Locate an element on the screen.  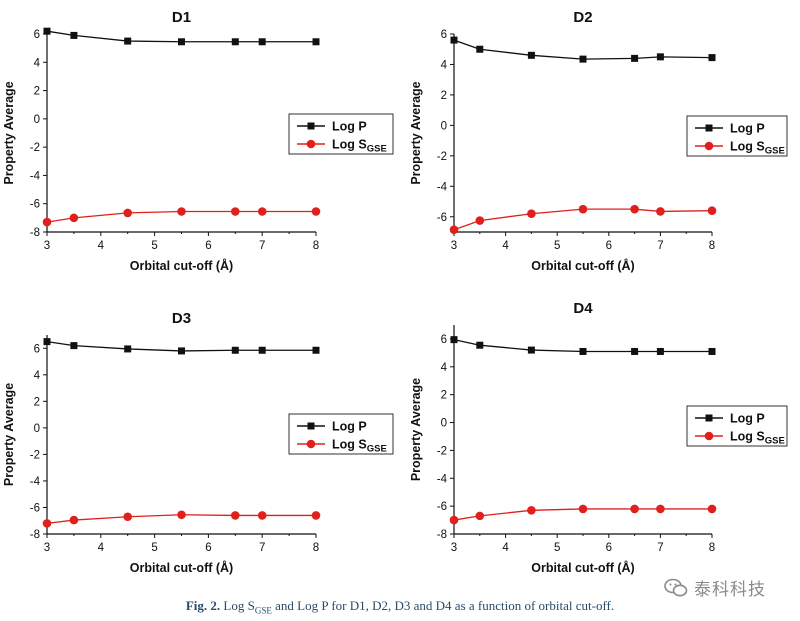
chart-title: D2 is located at coordinates (582, 17).